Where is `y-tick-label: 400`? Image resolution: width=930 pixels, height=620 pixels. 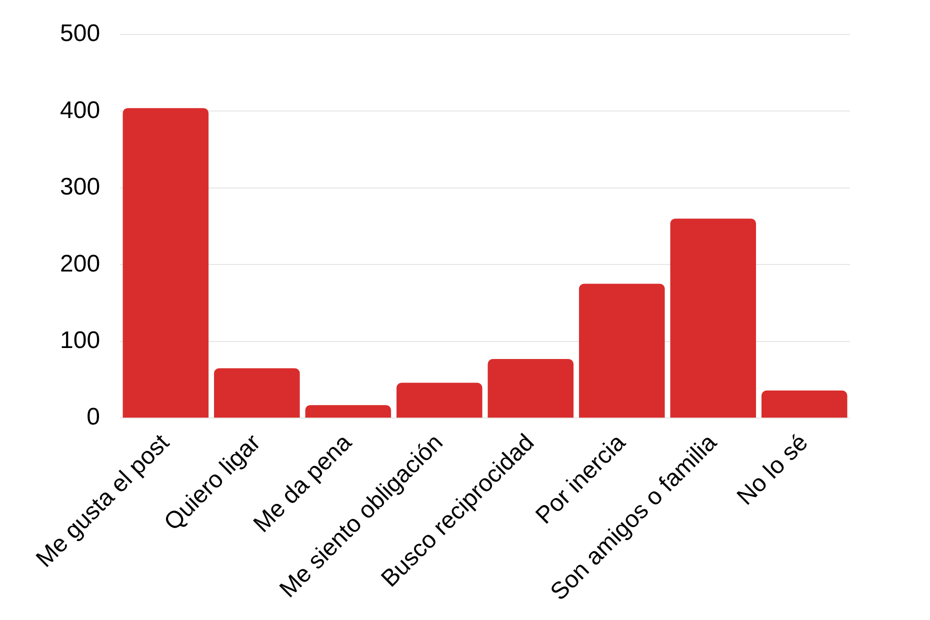
y-tick-label: 400 is located at coordinates (80, 110).